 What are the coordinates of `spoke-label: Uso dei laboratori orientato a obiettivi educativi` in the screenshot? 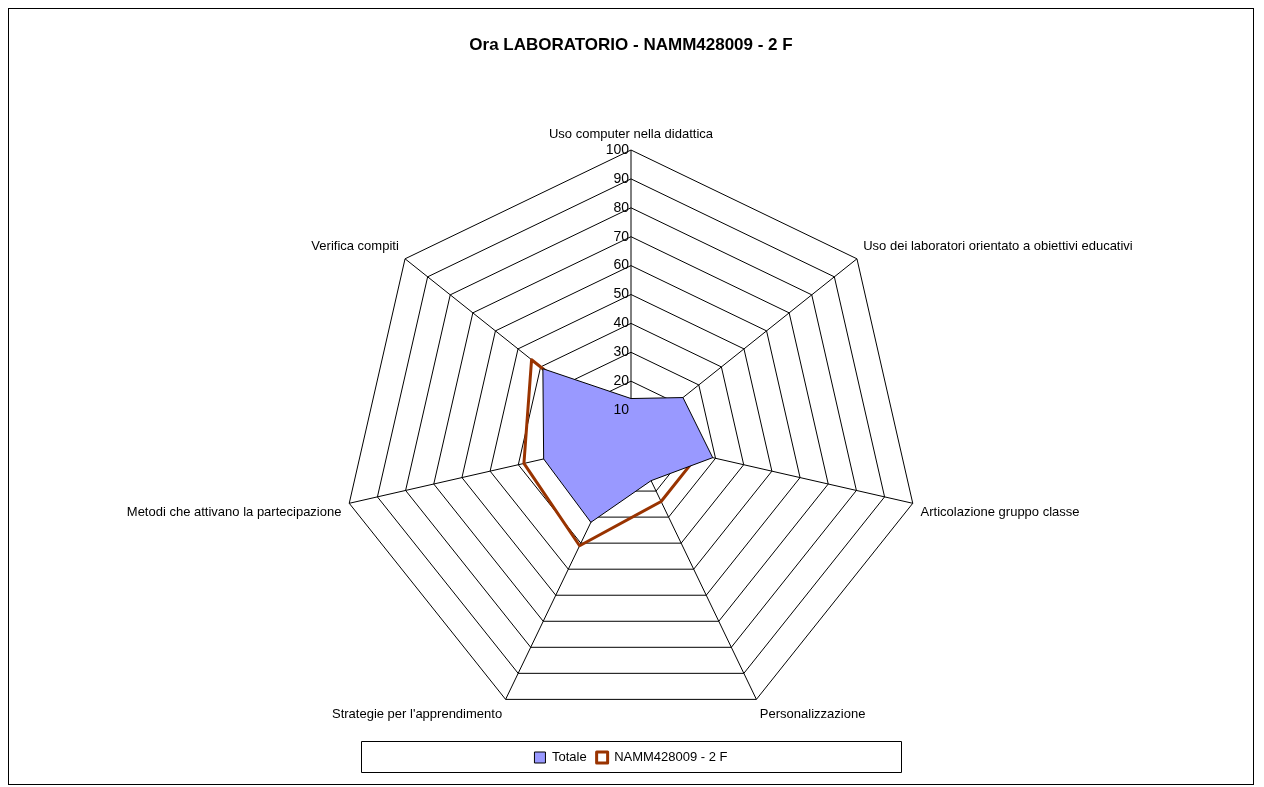 It's located at (998, 245).